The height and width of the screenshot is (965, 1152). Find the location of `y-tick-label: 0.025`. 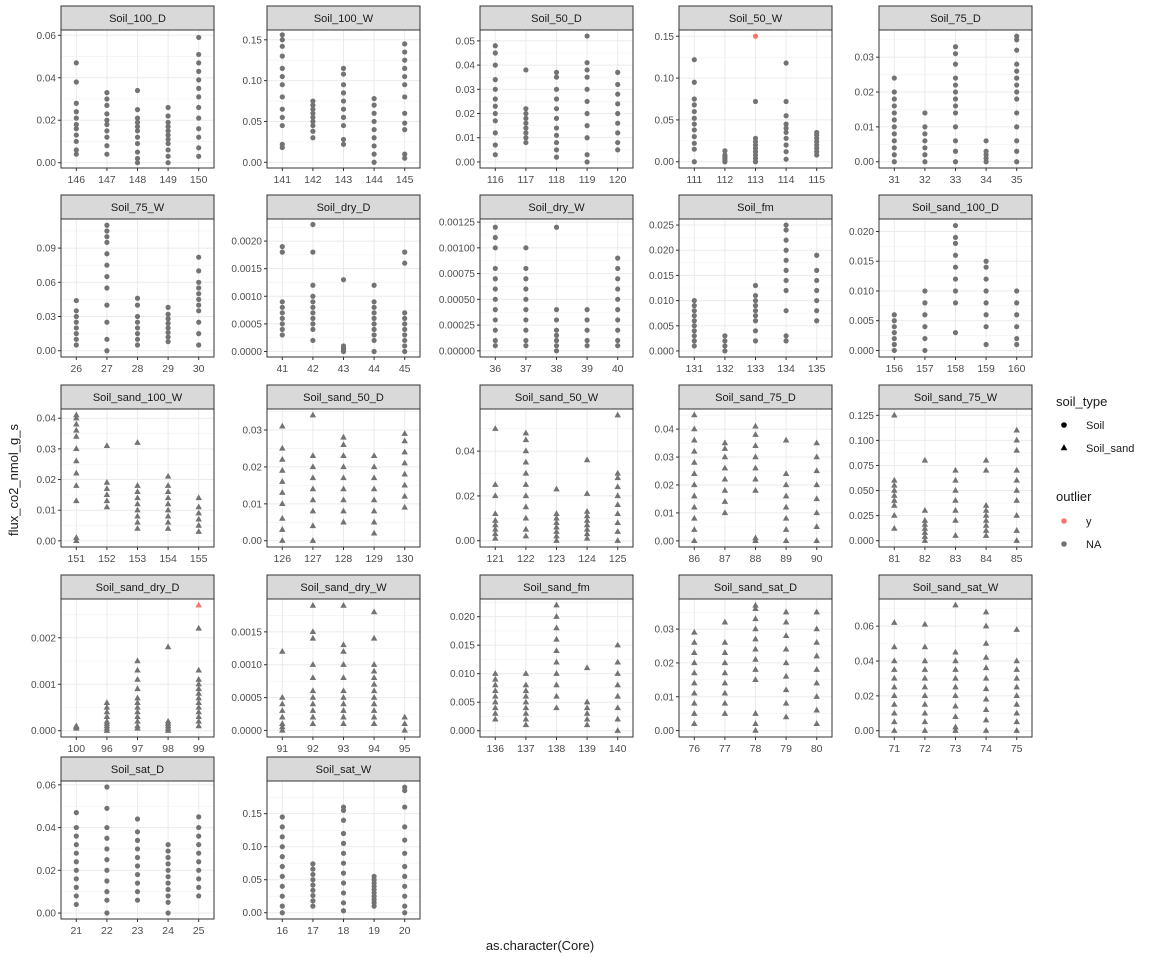

y-tick-label: 0.025 is located at coordinates (661, 226).